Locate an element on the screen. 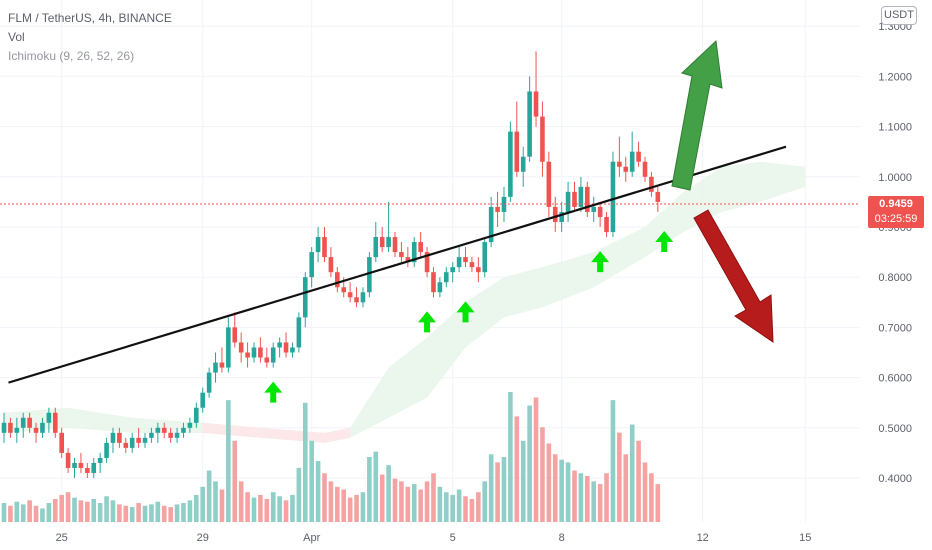 This screenshot has height=550, width=932. symbol-line: FLM / TetherUS, 4h, BINANCE is located at coordinates (90, 18).